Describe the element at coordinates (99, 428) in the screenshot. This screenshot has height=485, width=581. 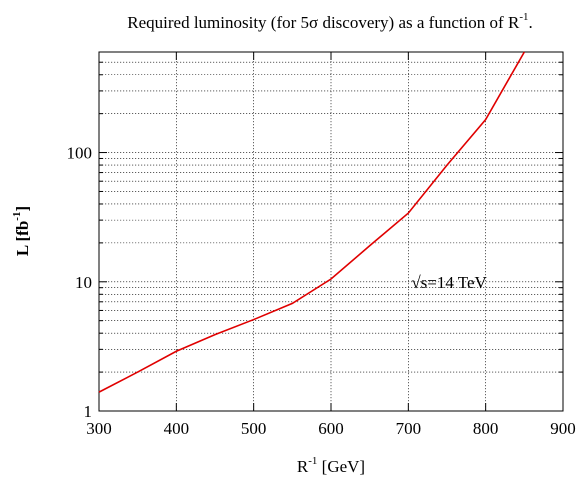
I see `x-tick-label: 300` at that location.